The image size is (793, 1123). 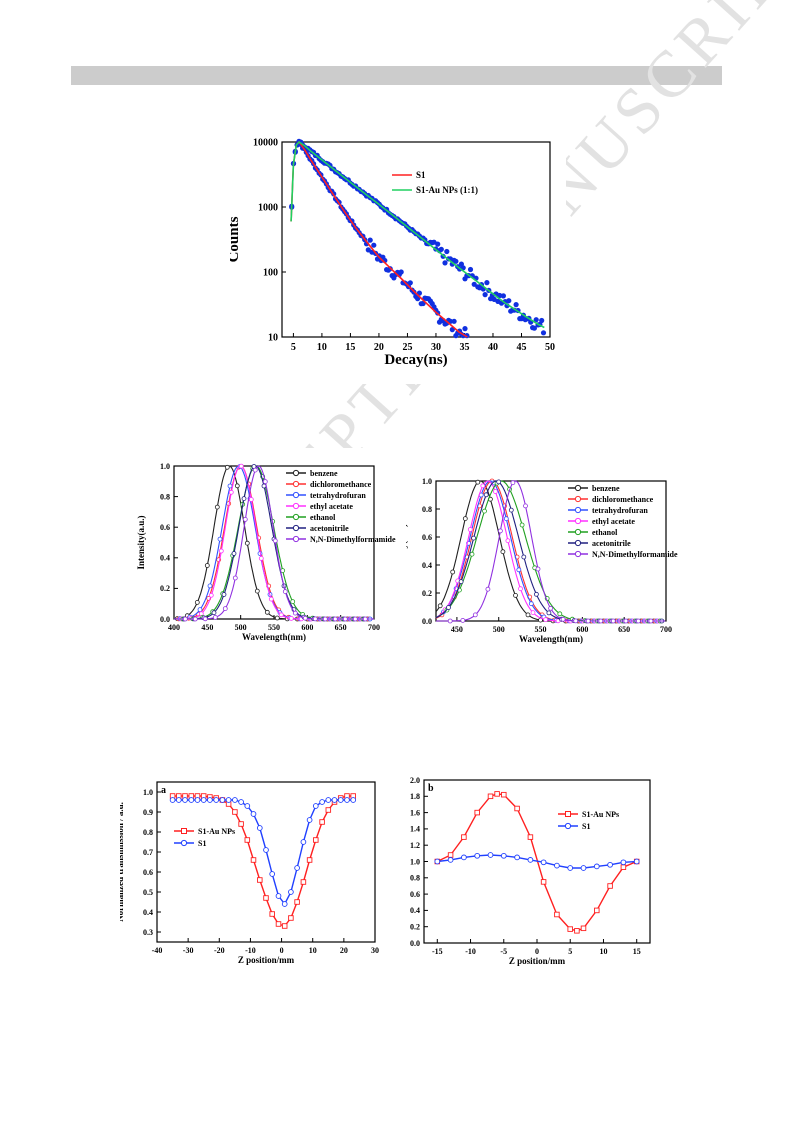 What do you see at coordinates (148, 892) in the screenshot?
I see `y-tick-label: 0.5` at bounding box center [148, 892].